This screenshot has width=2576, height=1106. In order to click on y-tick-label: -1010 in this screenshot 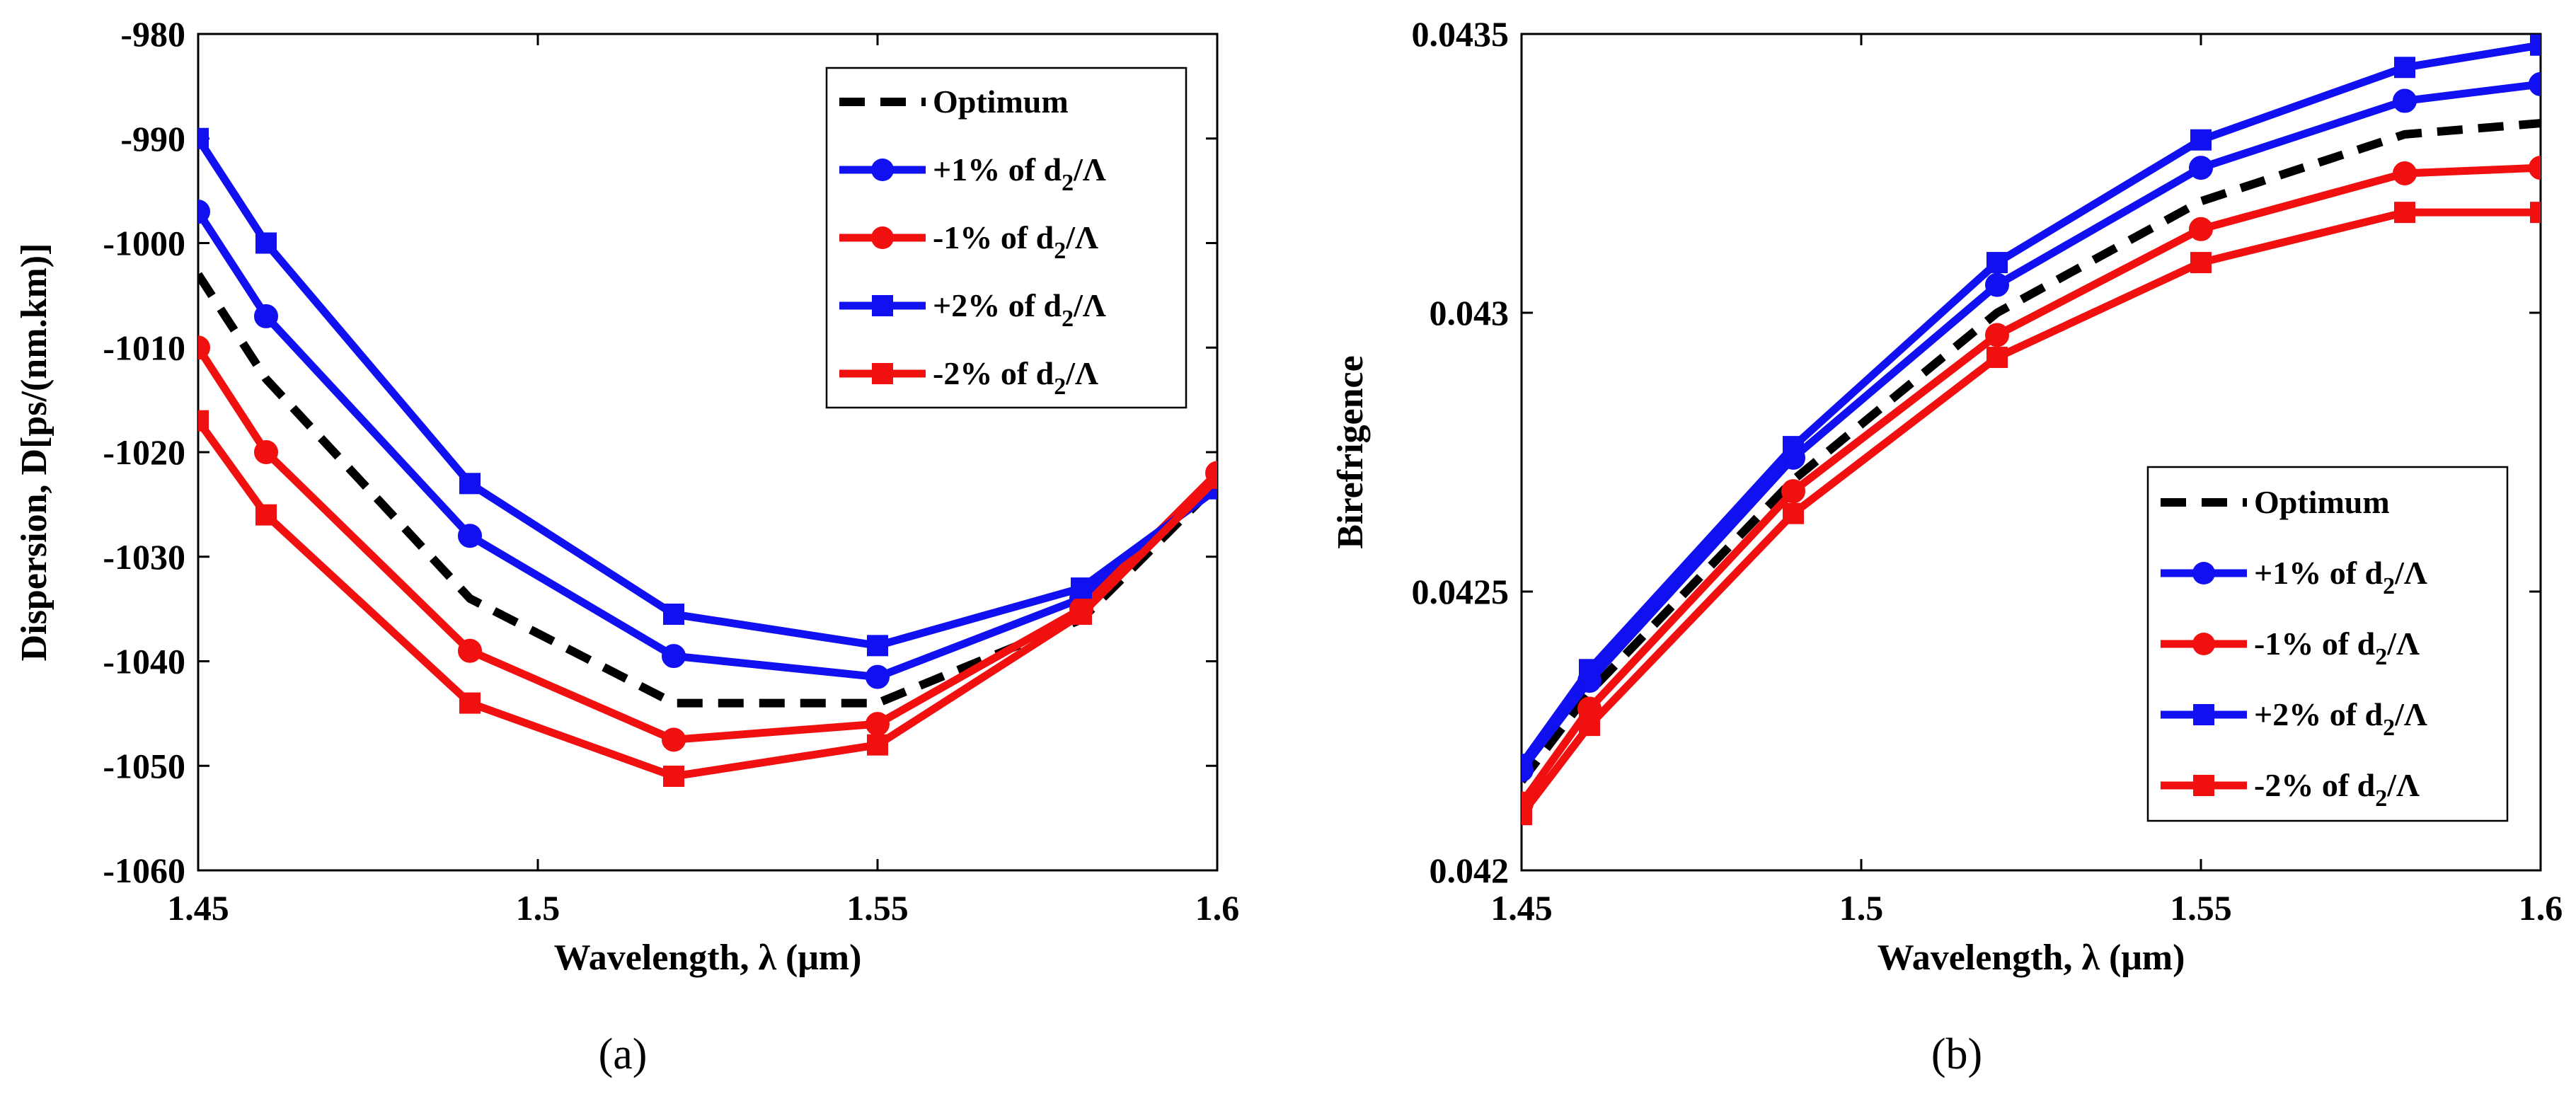, I will do `click(144, 347)`.